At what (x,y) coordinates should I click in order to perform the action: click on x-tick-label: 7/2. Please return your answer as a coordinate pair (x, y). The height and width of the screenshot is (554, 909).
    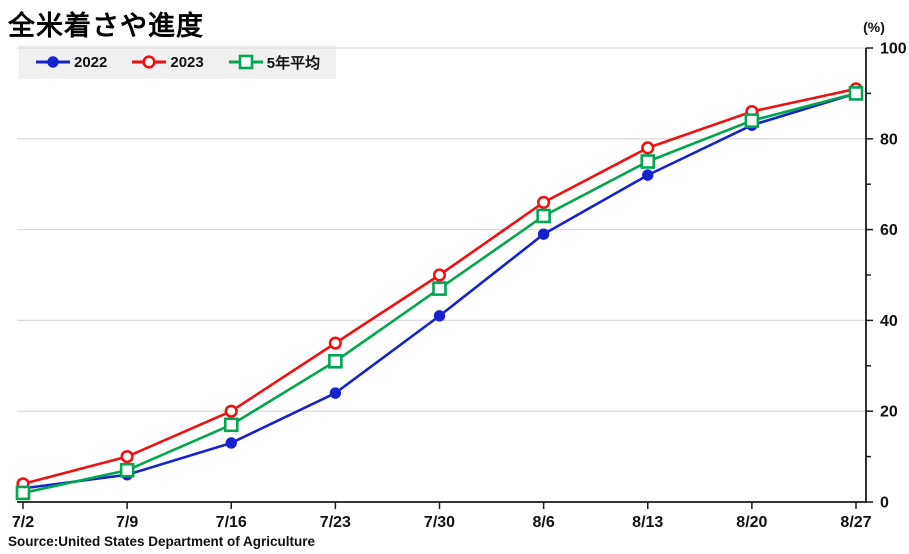
    Looking at the image, I should click on (23, 522).